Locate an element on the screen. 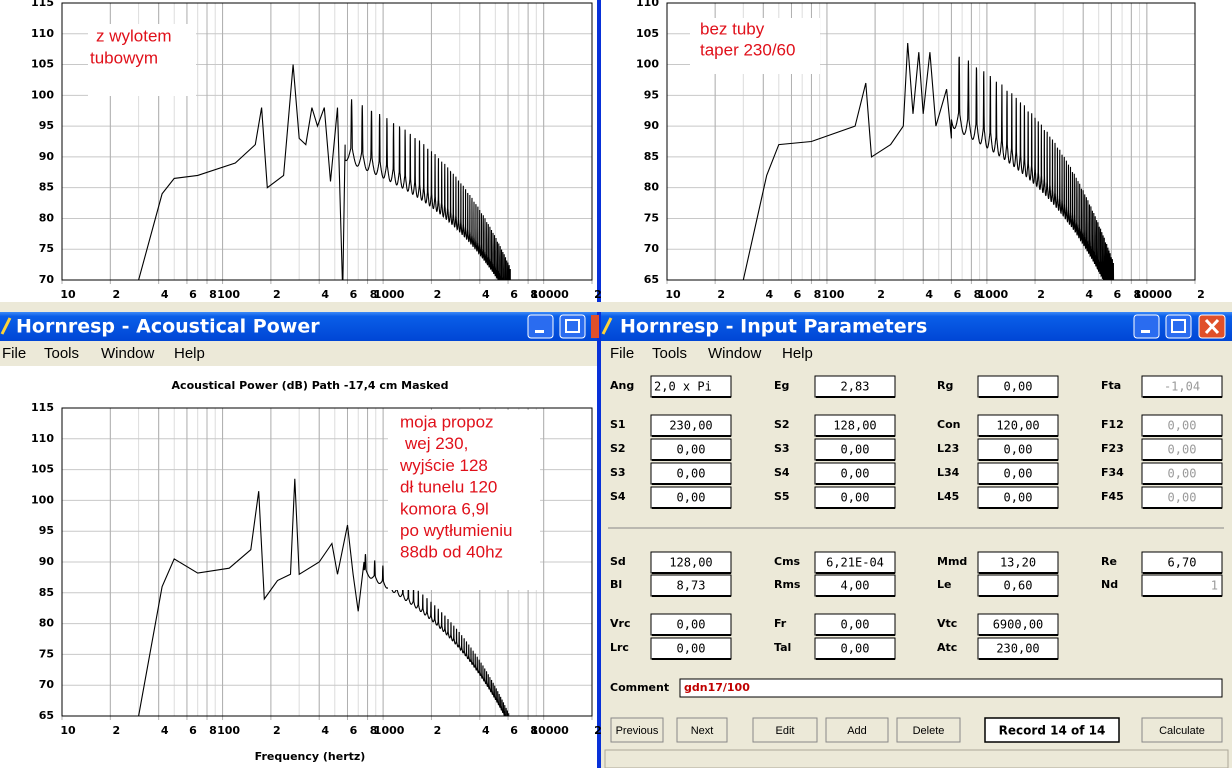 This screenshot has height=768, width=1232. y-tick-label: 80 is located at coordinates (47, 217).